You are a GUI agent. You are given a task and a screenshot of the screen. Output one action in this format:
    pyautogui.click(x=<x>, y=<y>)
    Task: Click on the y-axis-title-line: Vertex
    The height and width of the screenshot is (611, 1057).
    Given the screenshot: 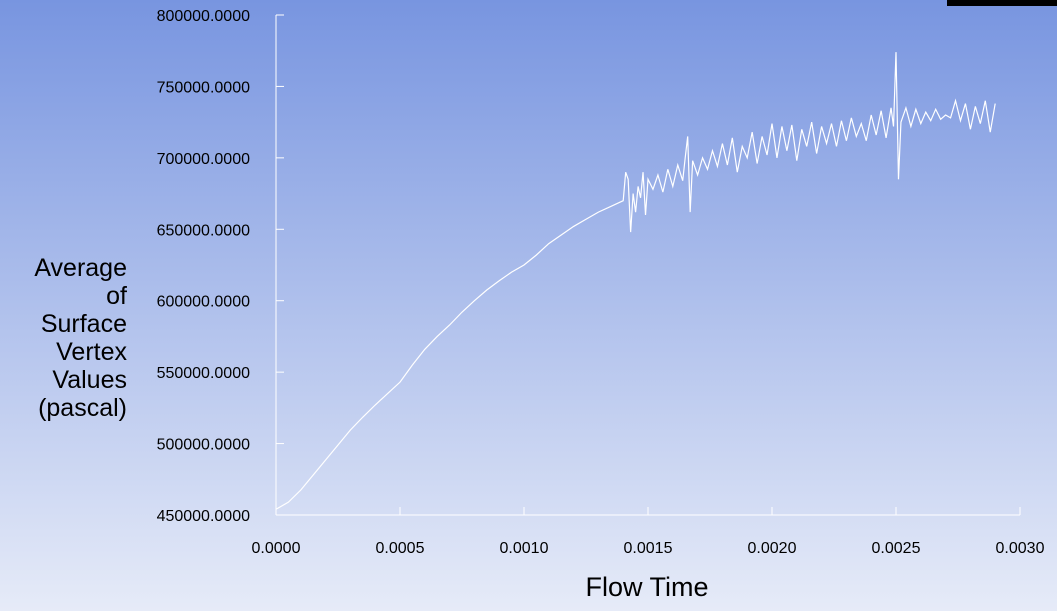 What is the action you would take?
    pyautogui.click(x=91, y=352)
    